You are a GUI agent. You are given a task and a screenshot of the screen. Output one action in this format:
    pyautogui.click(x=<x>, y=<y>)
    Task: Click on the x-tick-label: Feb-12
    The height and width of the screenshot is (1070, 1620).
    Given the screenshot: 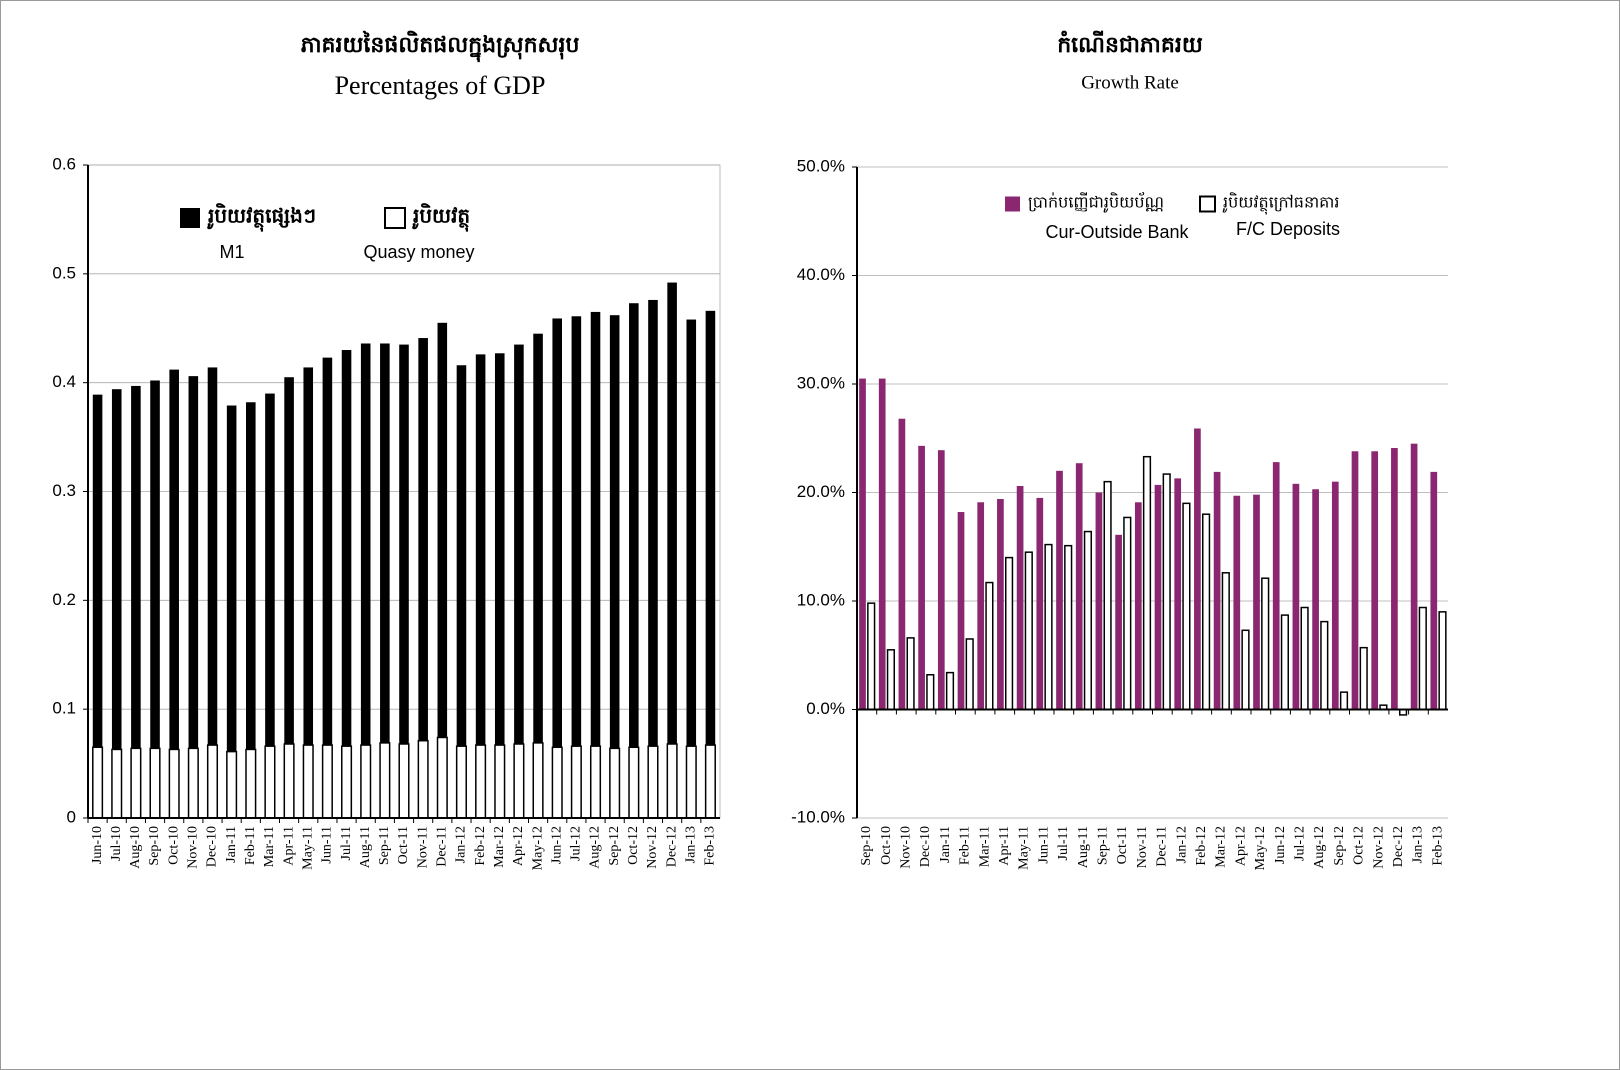 What is the action you would take?
    pyautogui.click(x=480, y=846)
    